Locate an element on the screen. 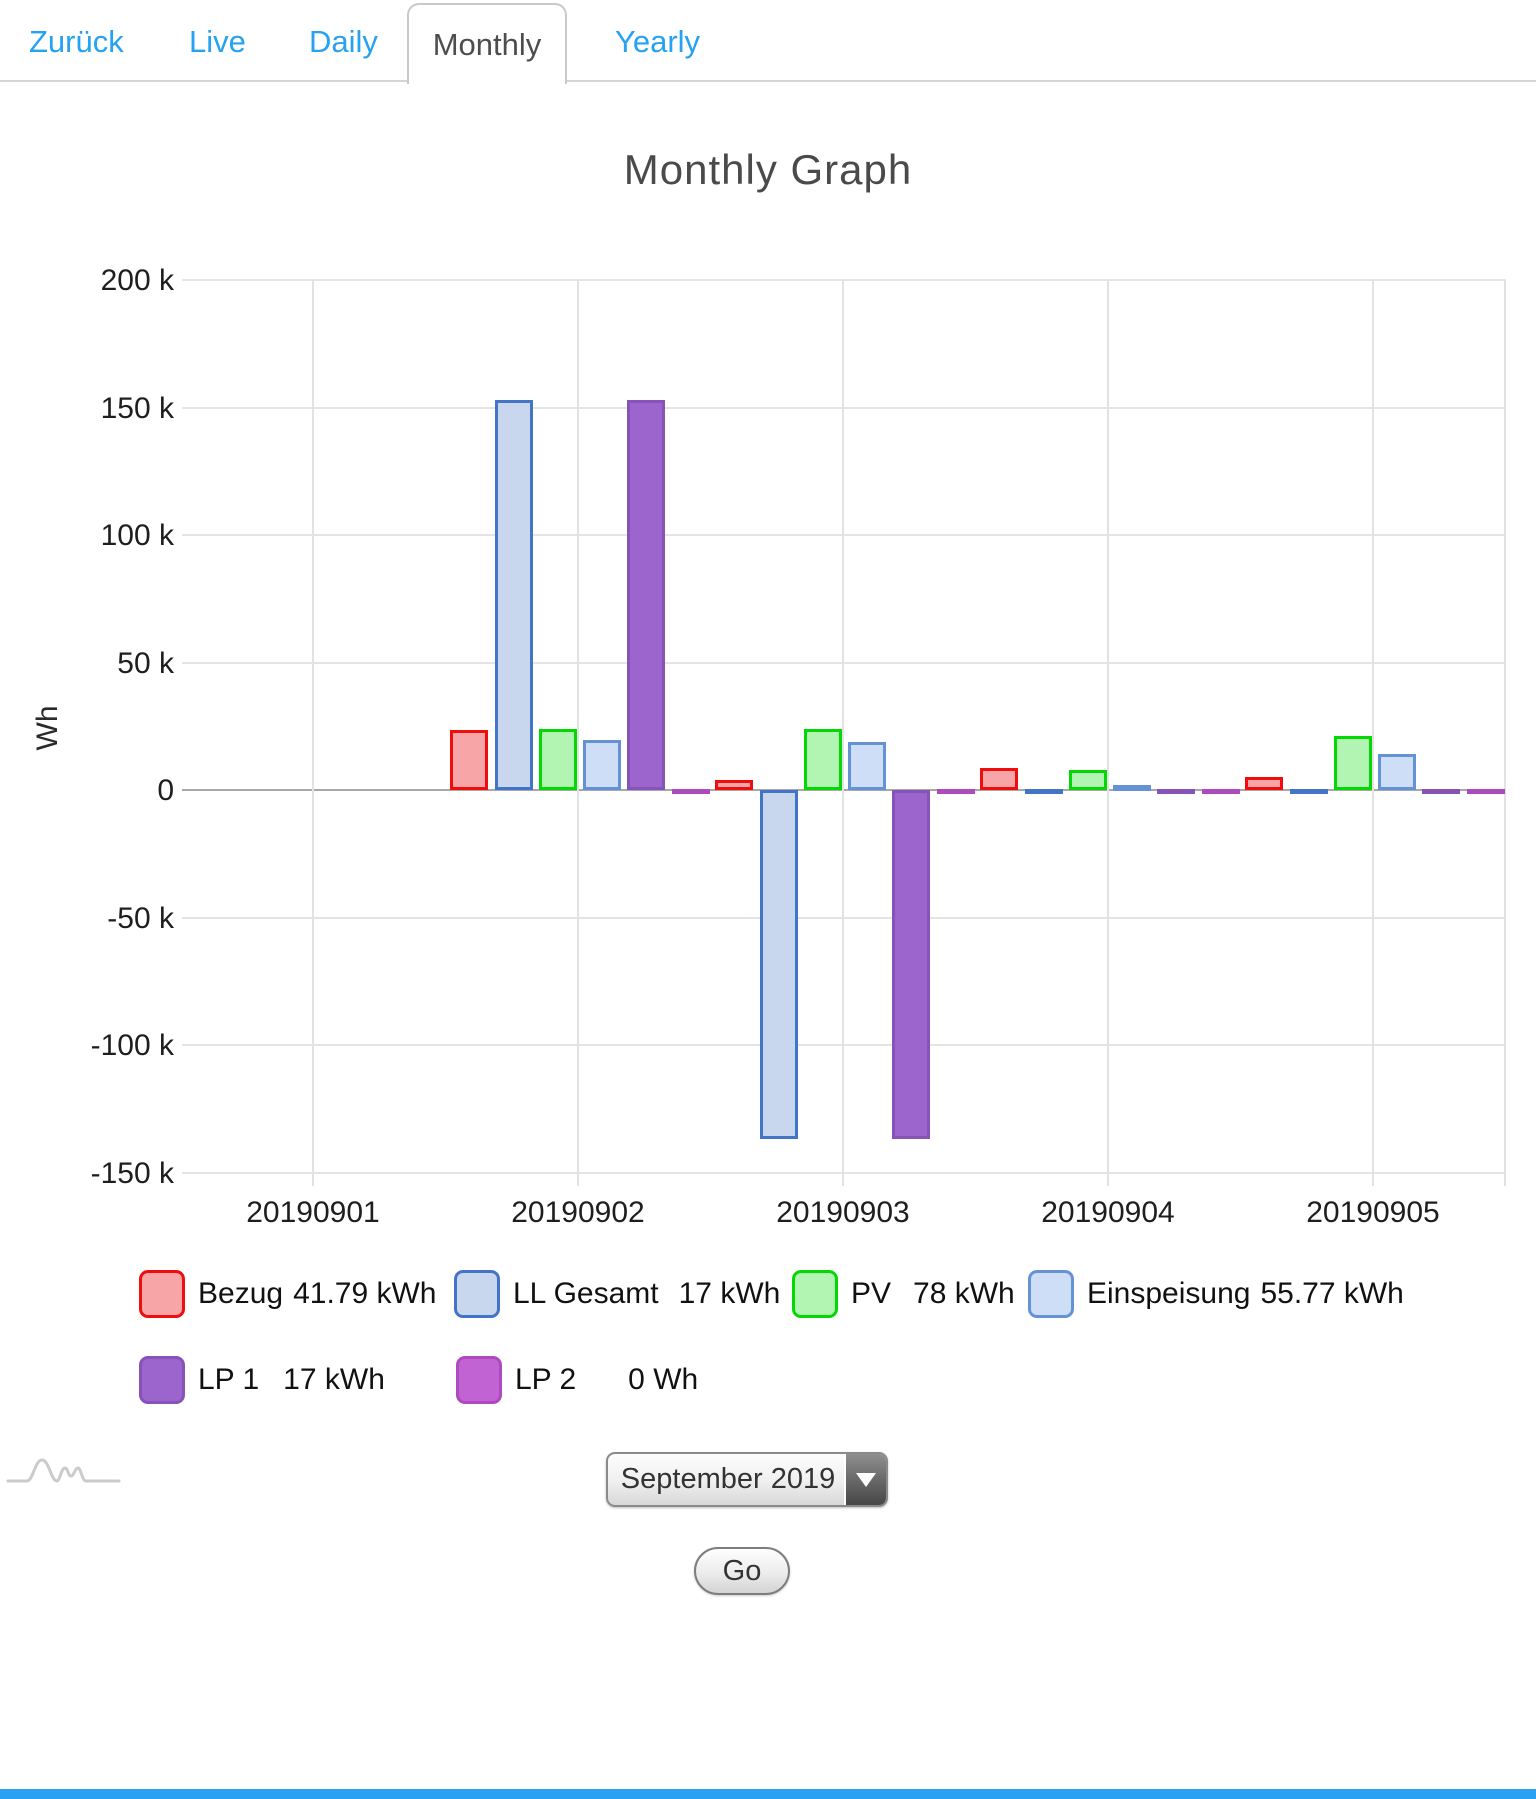  tab-live: Live is located at coordinates (217, 41).